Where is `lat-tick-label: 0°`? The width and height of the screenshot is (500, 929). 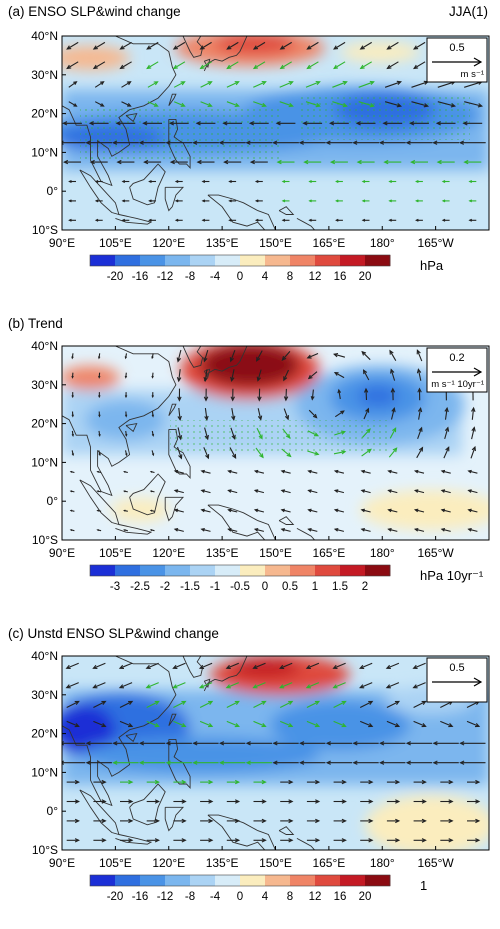 lat-tick-label: 0° is located at coordinates (53, 811).